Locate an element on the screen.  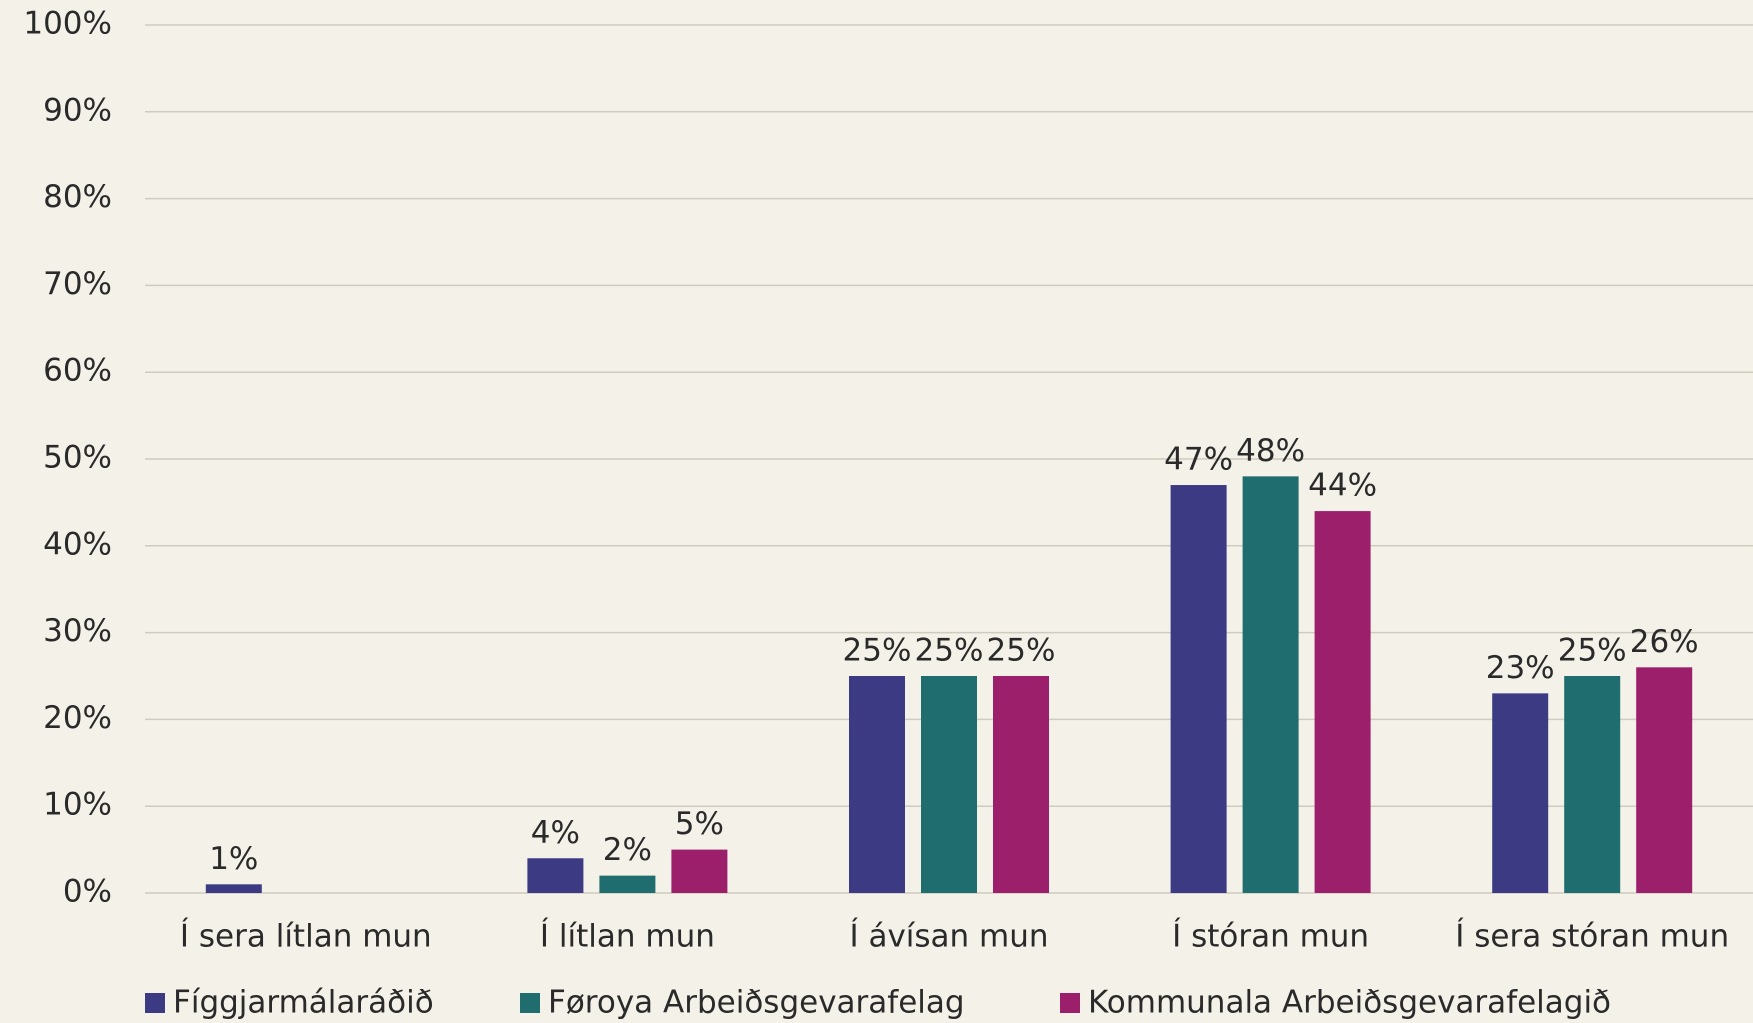
x-tick-label: Í ávísan mun is located at coordinates (948, 937).